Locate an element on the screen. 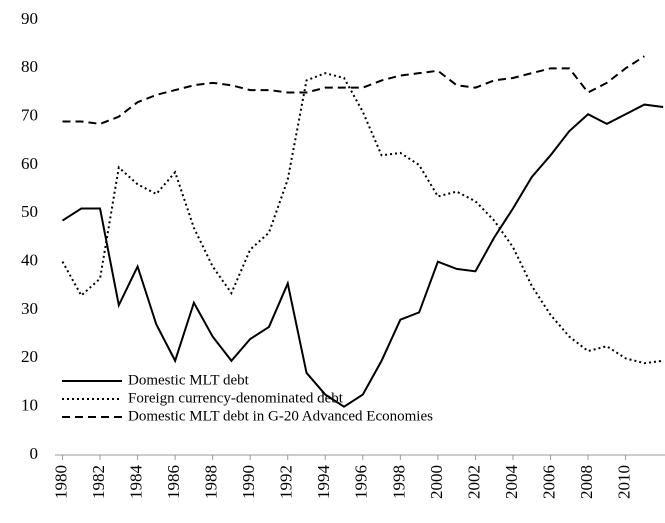 This screenshot has width=665, height=523. x-tick-label: 1998 is located at coordinates (398, 482).